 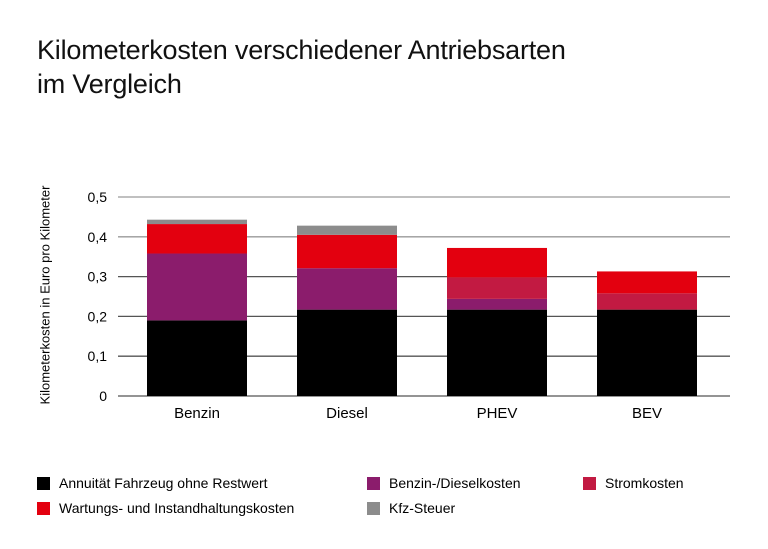 I want to click on x-tick-label: Benzin, so click(x=197, y=413).